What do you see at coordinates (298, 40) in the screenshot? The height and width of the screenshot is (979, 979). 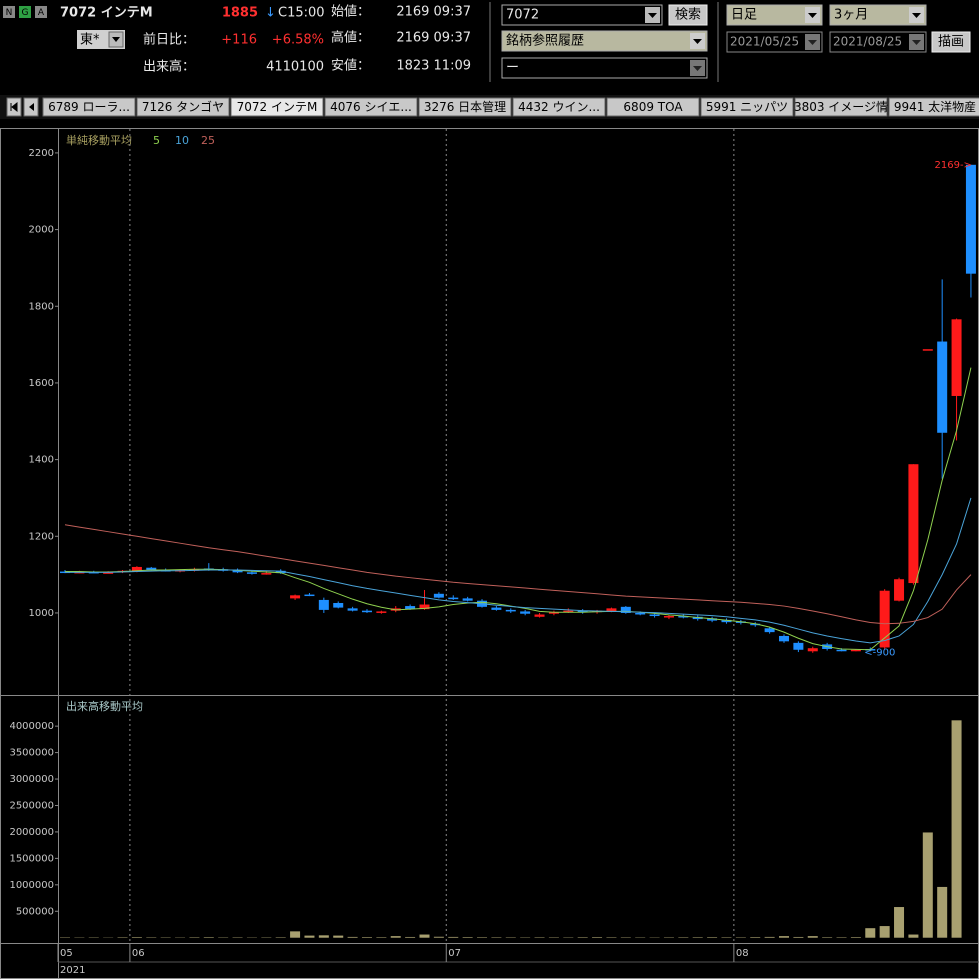 I see `change-percent: +6.58%` at bounding box center [298, 40].